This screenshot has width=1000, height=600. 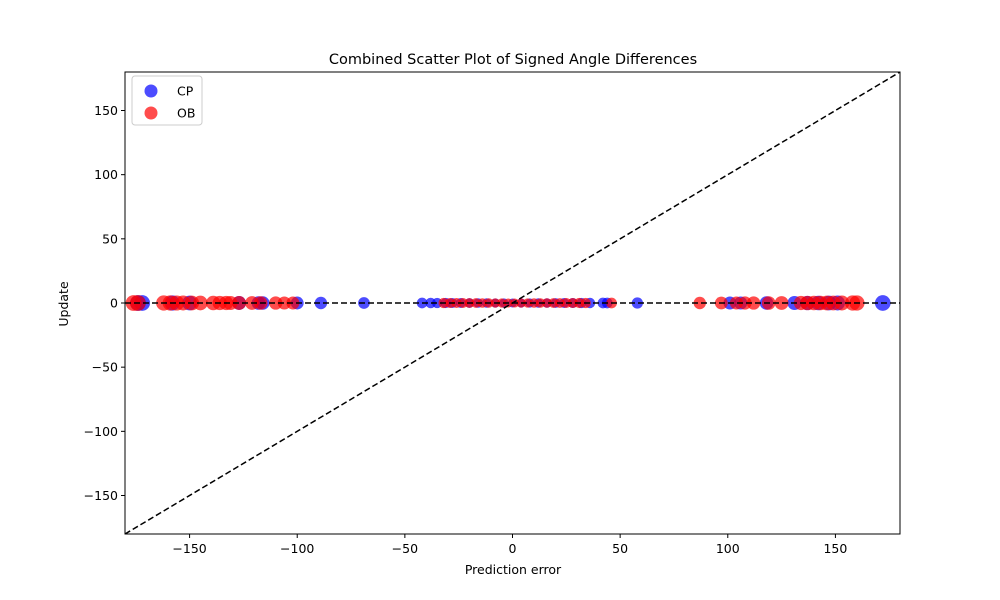 I want to click on x-tick-label: 0, so click(x=513, y=548).